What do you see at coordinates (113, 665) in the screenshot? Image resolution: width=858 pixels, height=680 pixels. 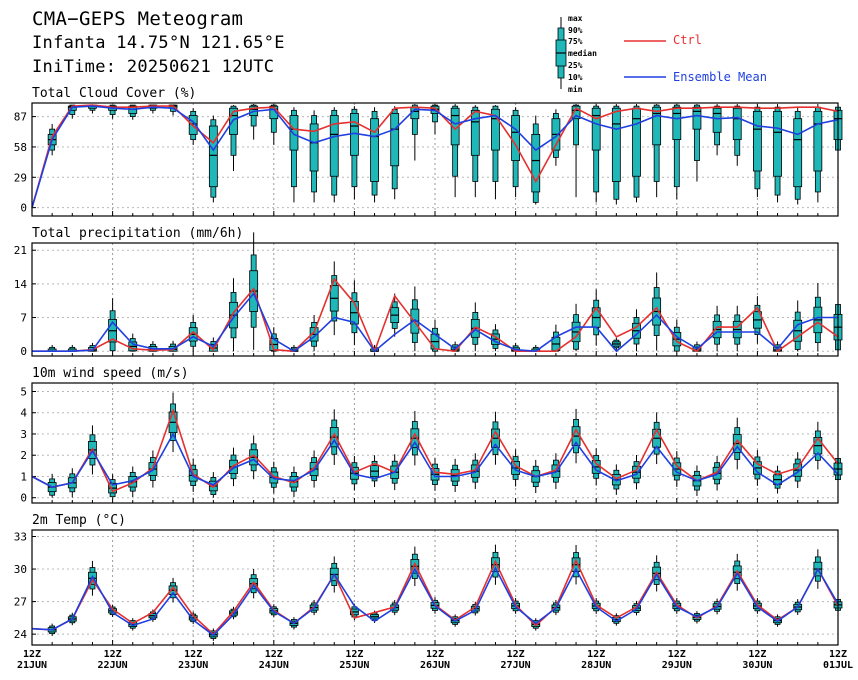 I see `x-tick-label-date: 22JUN` at bounding box center [113, 665].